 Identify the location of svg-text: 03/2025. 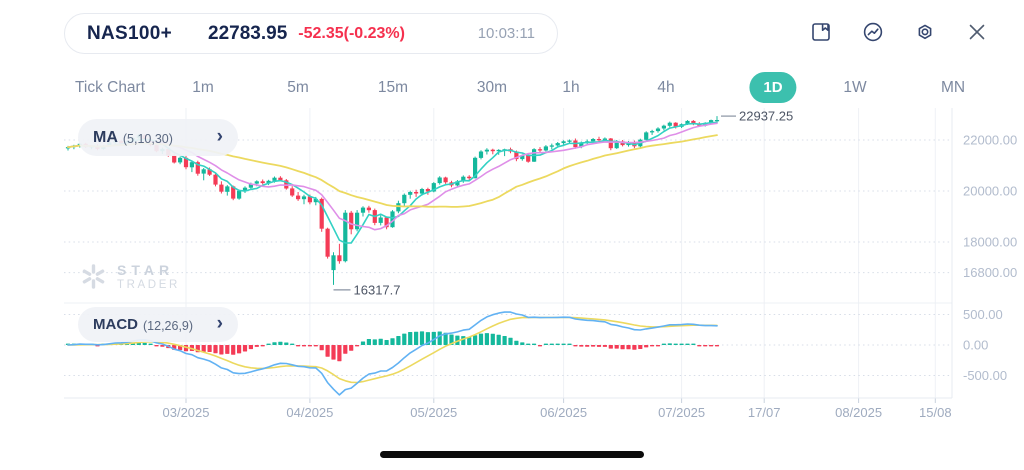
(186, 412).